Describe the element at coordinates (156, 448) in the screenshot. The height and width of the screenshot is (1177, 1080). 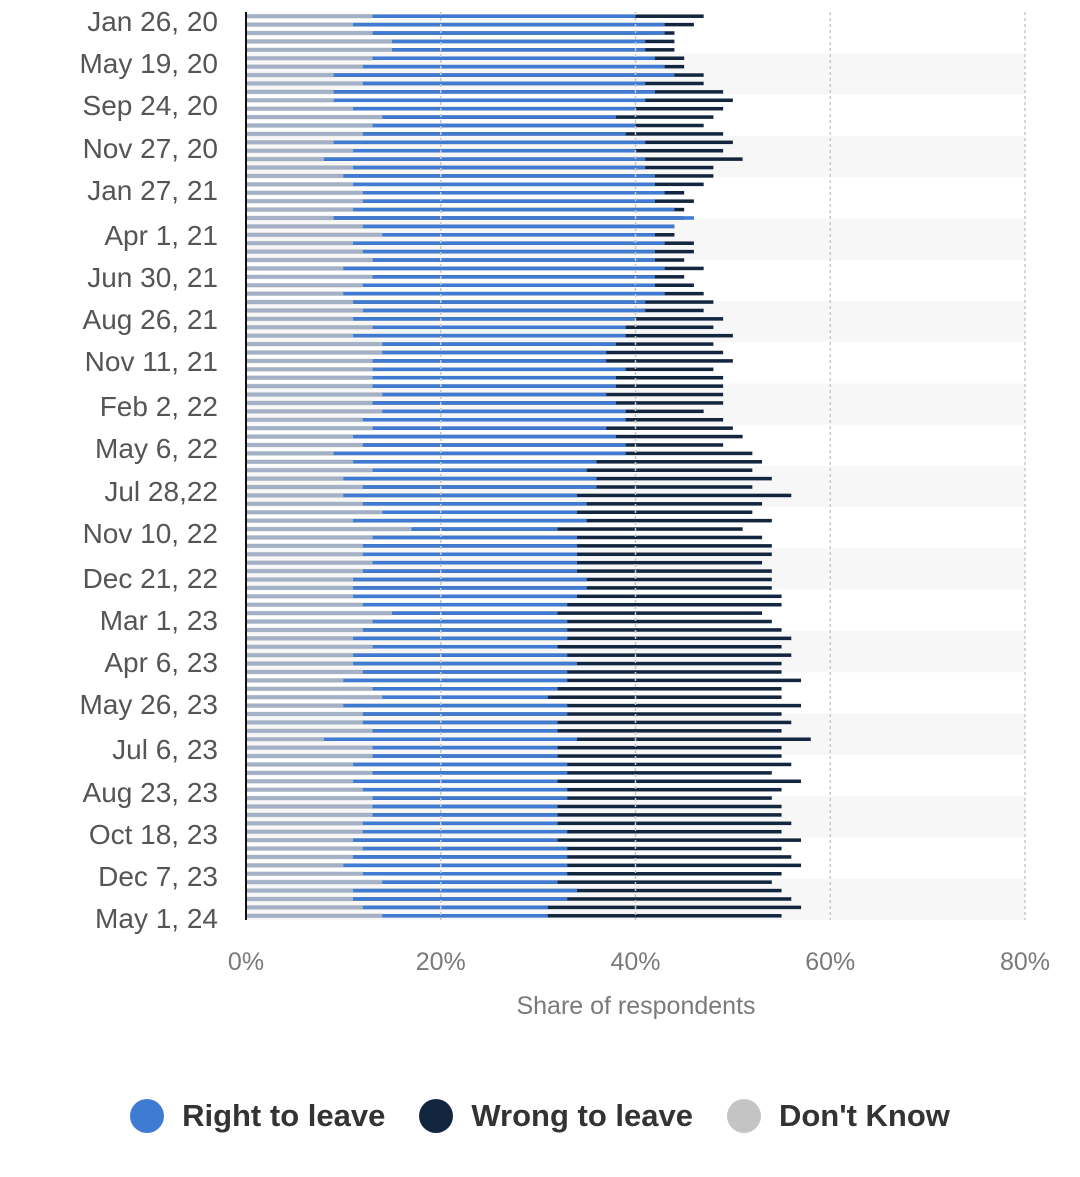
I see `y-tick-label: May 6, 22` at that location.